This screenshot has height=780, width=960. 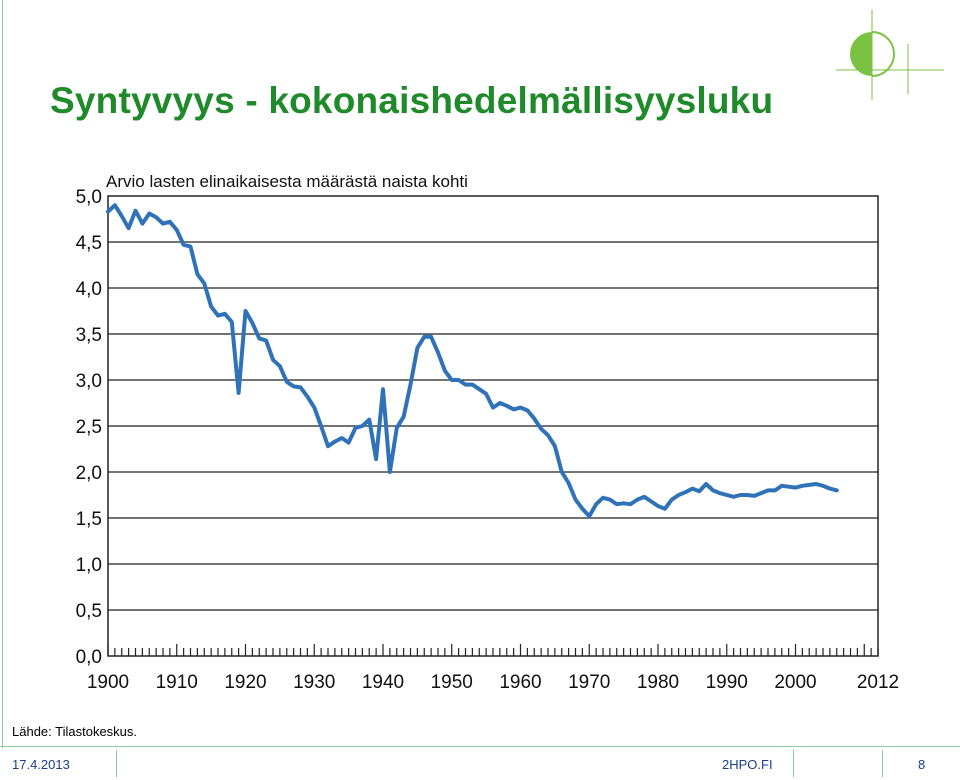 What do you see at coordinates (89, 519) in the screenshot?
I see `y-tick-label: 1,5` at bounding box center [89, 519].